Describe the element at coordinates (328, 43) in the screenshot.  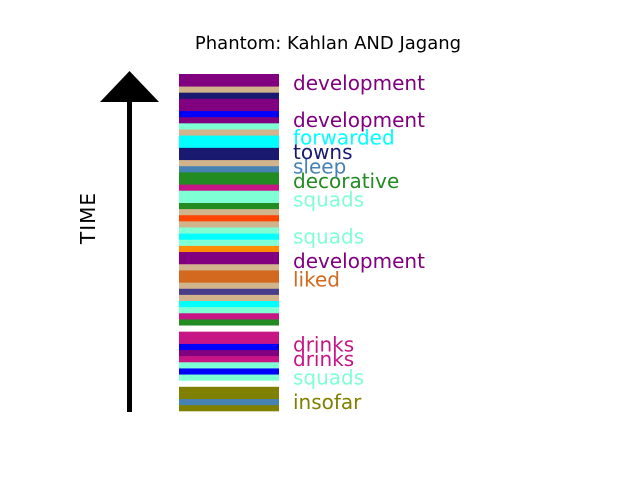
I see `chart-title: Phantom: Kahlan AND Jagang` at that location.